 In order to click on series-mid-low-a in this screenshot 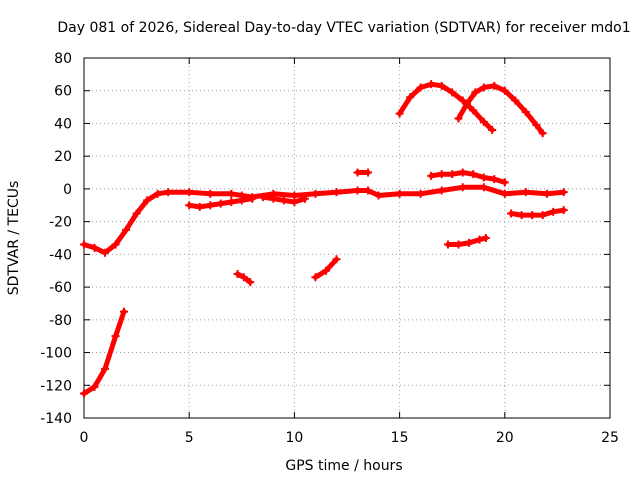, I will do `click(221, 202)`.